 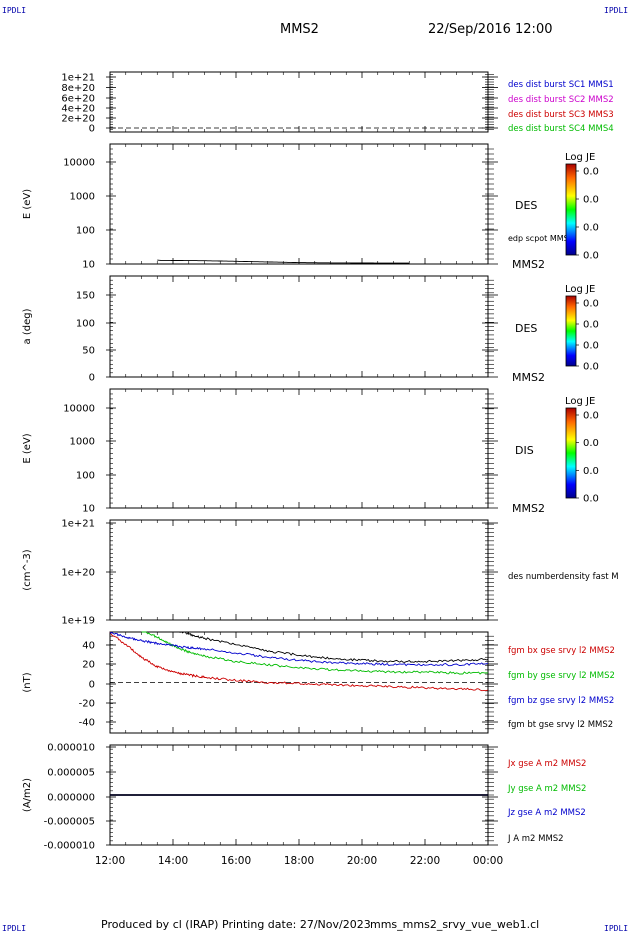 What do you see at coordinates (299, 326) in the screenshot?
I see `panel-frame-p3` at bounding box center [299, 326].